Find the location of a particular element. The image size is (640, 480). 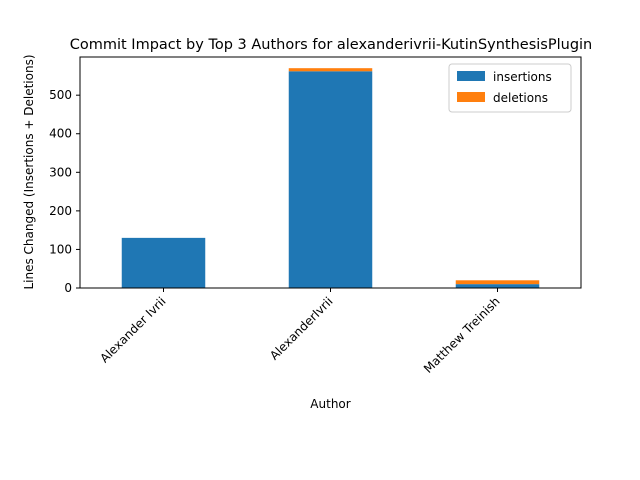

y-tick-label-3: 300 is located at coordinates (60, 172).